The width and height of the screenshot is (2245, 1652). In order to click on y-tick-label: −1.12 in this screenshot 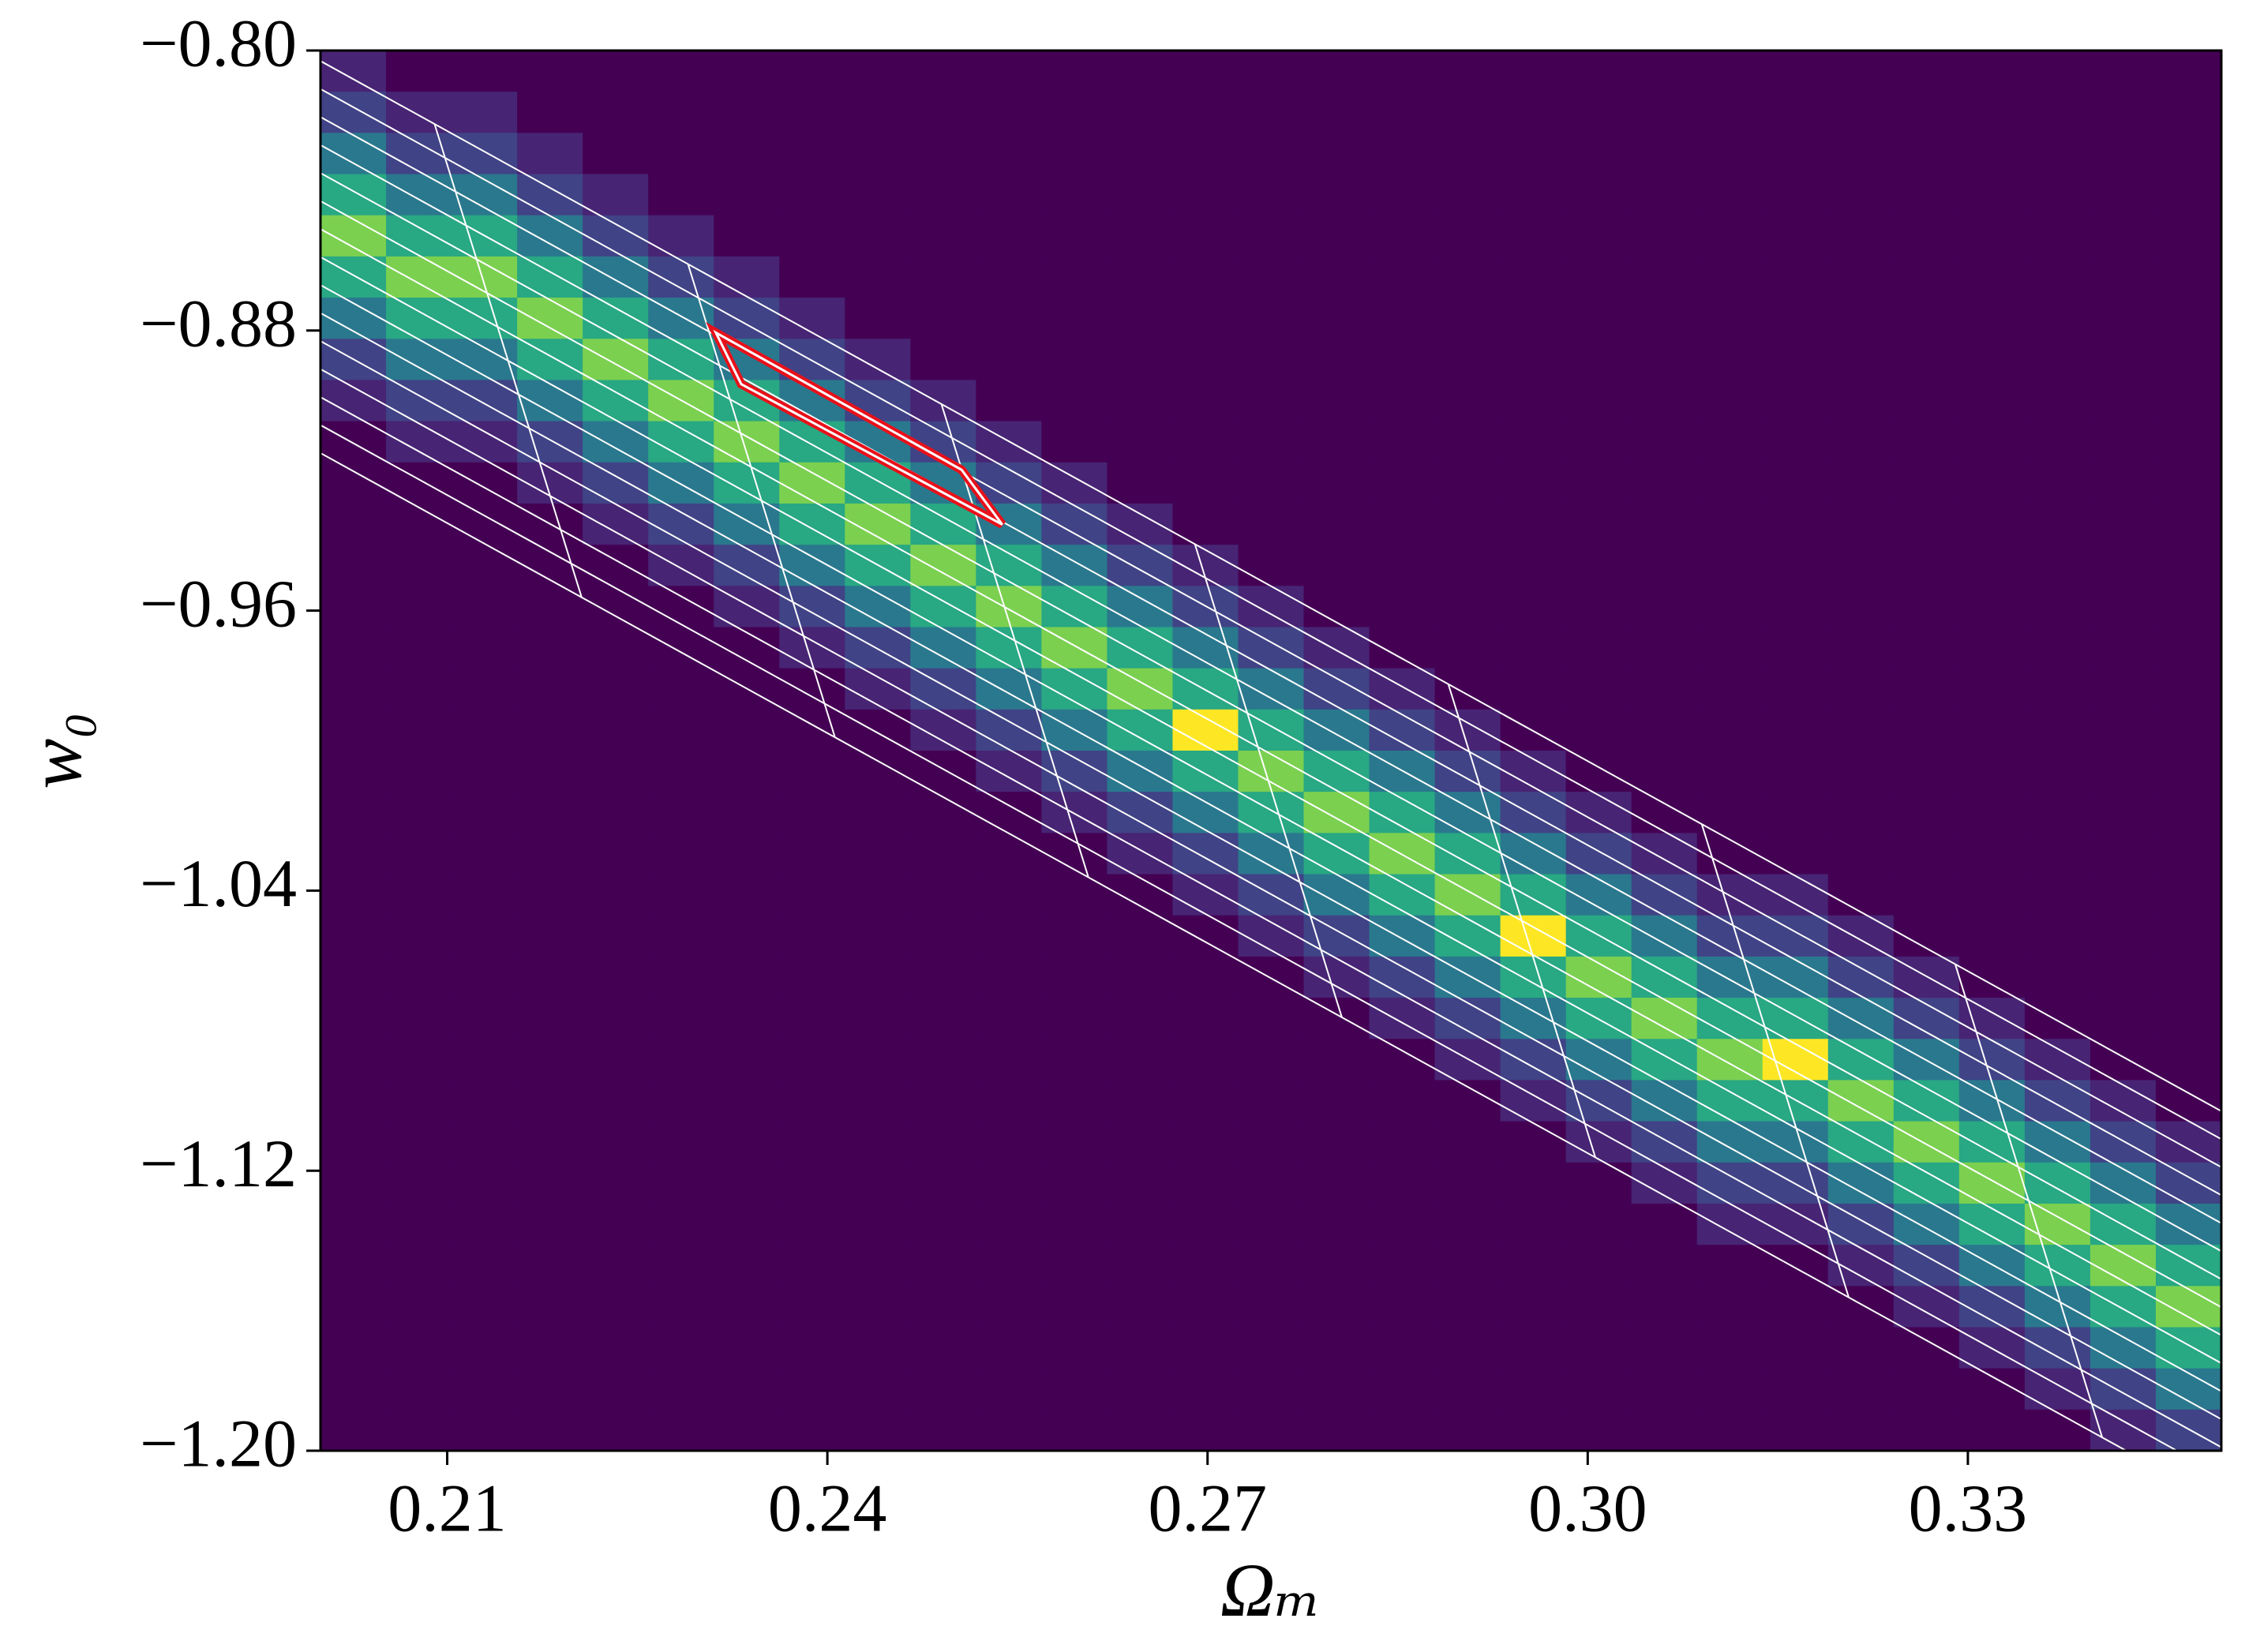, I will do `click(219, 1163)`.